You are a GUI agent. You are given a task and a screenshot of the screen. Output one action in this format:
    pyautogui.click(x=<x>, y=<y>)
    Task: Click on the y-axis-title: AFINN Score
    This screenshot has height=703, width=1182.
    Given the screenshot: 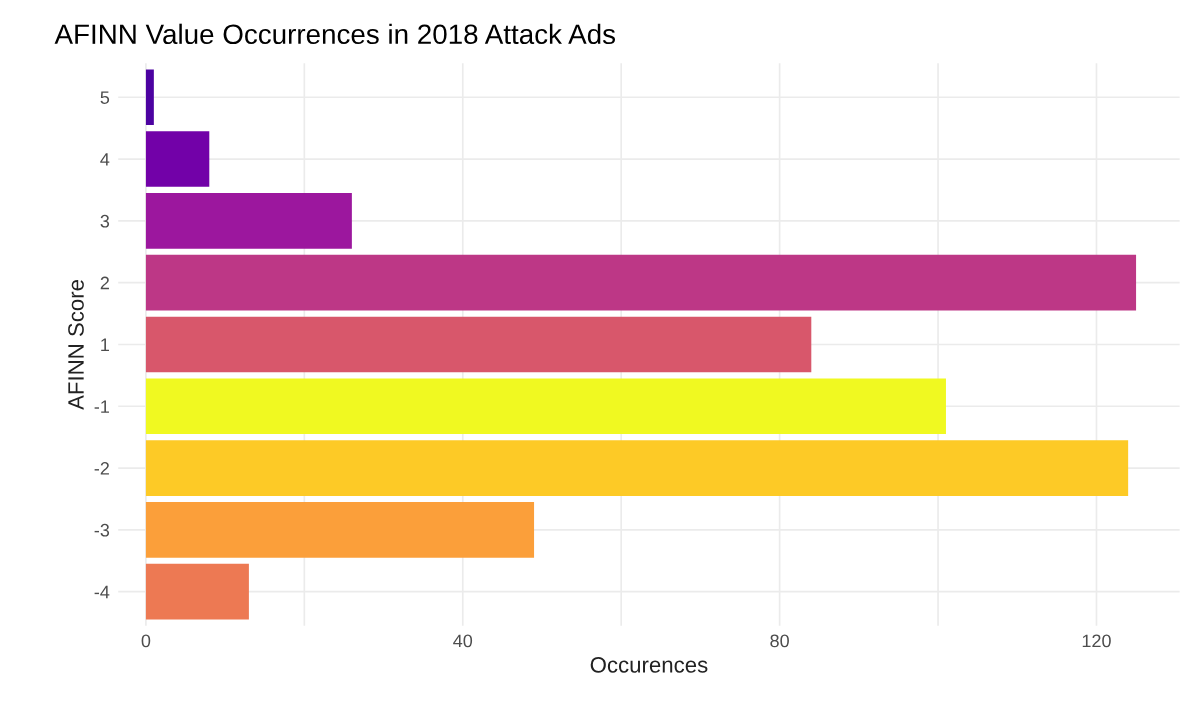 What is the action you would take?
    pyautogui.click(x=76, y=345)
    